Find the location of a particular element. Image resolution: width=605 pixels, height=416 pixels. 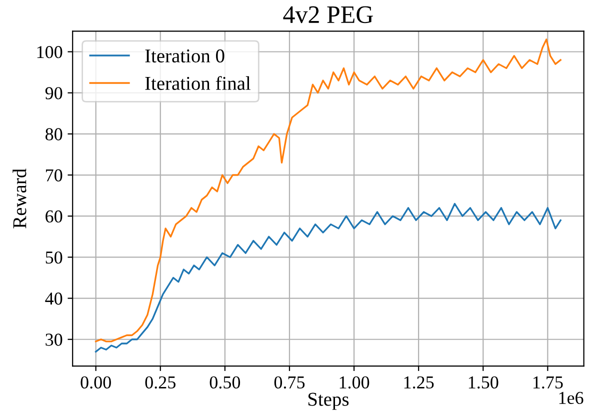

x-tick-label: 0.00 is located at coordinates (95, 382).